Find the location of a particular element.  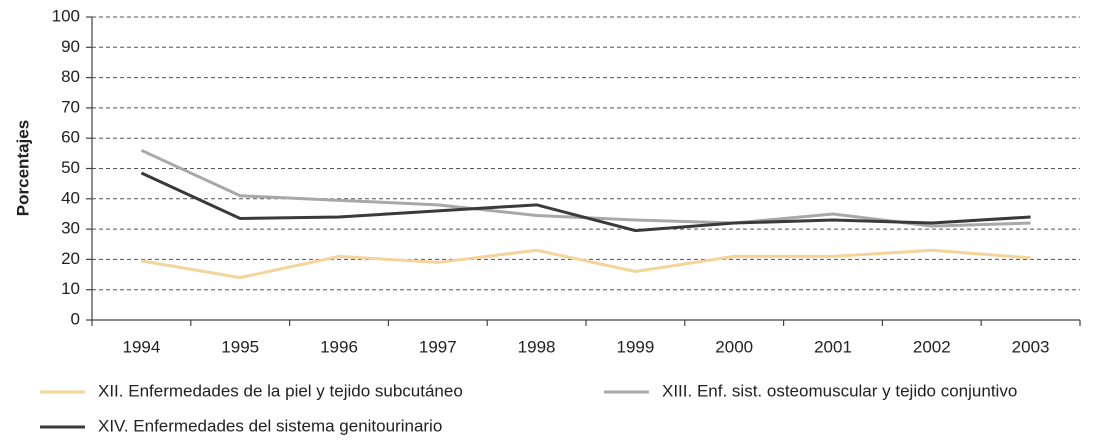

y-tick-label: 80 is located at coordinates (70, 76).